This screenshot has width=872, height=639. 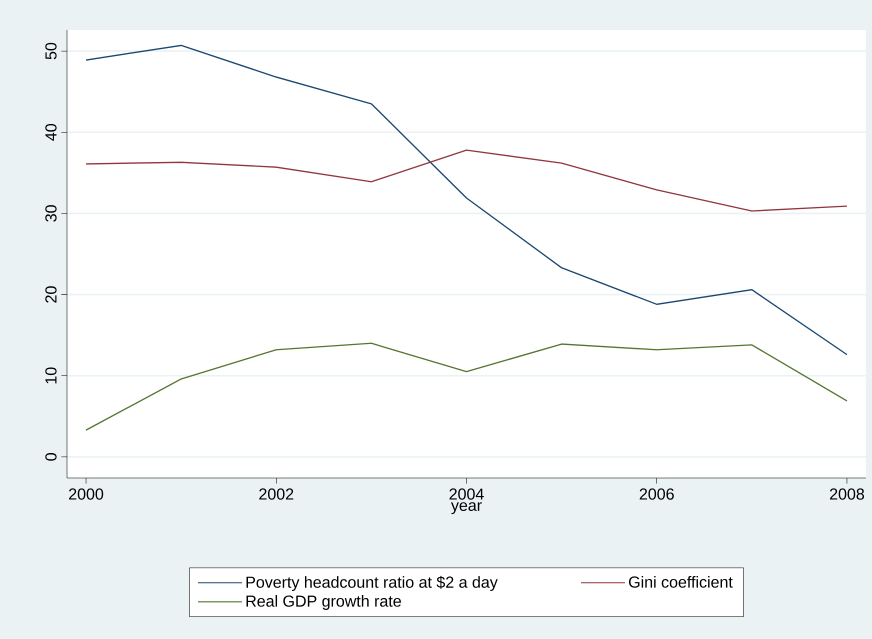 What do you see at coordinates (847, 494) in the screenshot?
I see `x-tick-label: 2008` at bounding box center [847, 494].